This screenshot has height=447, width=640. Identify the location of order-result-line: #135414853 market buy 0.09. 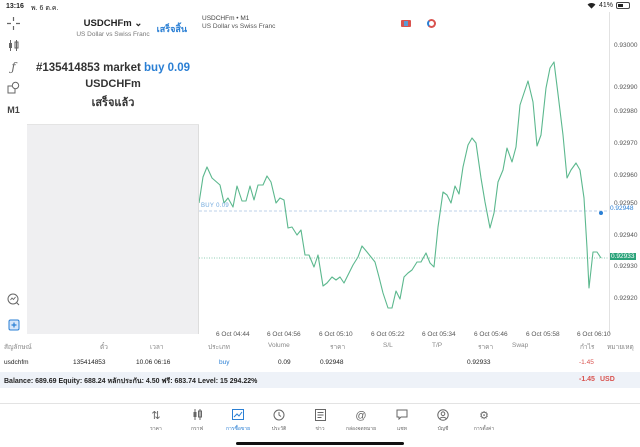
(113, 68).